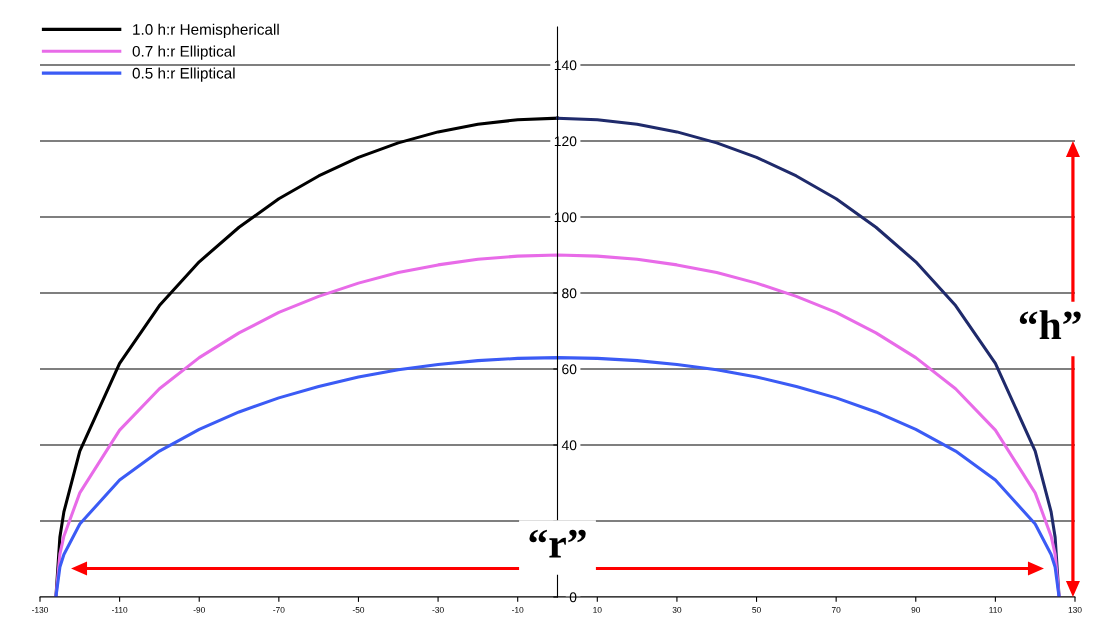 Image resolution: width=1109 pixels, height=624 pixels. What do you see at coordinates (677, 609) in the screenshot?
I see `x-tick-label: 30` at bounding box center [677, 609].